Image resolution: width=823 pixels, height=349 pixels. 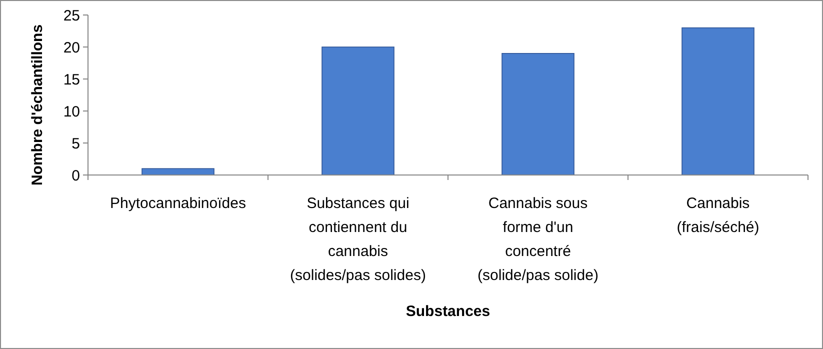 What do you see at coordinates (448, 311) in the screenshot?
I see `x-axis-title: Substances` at bounding box center [448, 311].